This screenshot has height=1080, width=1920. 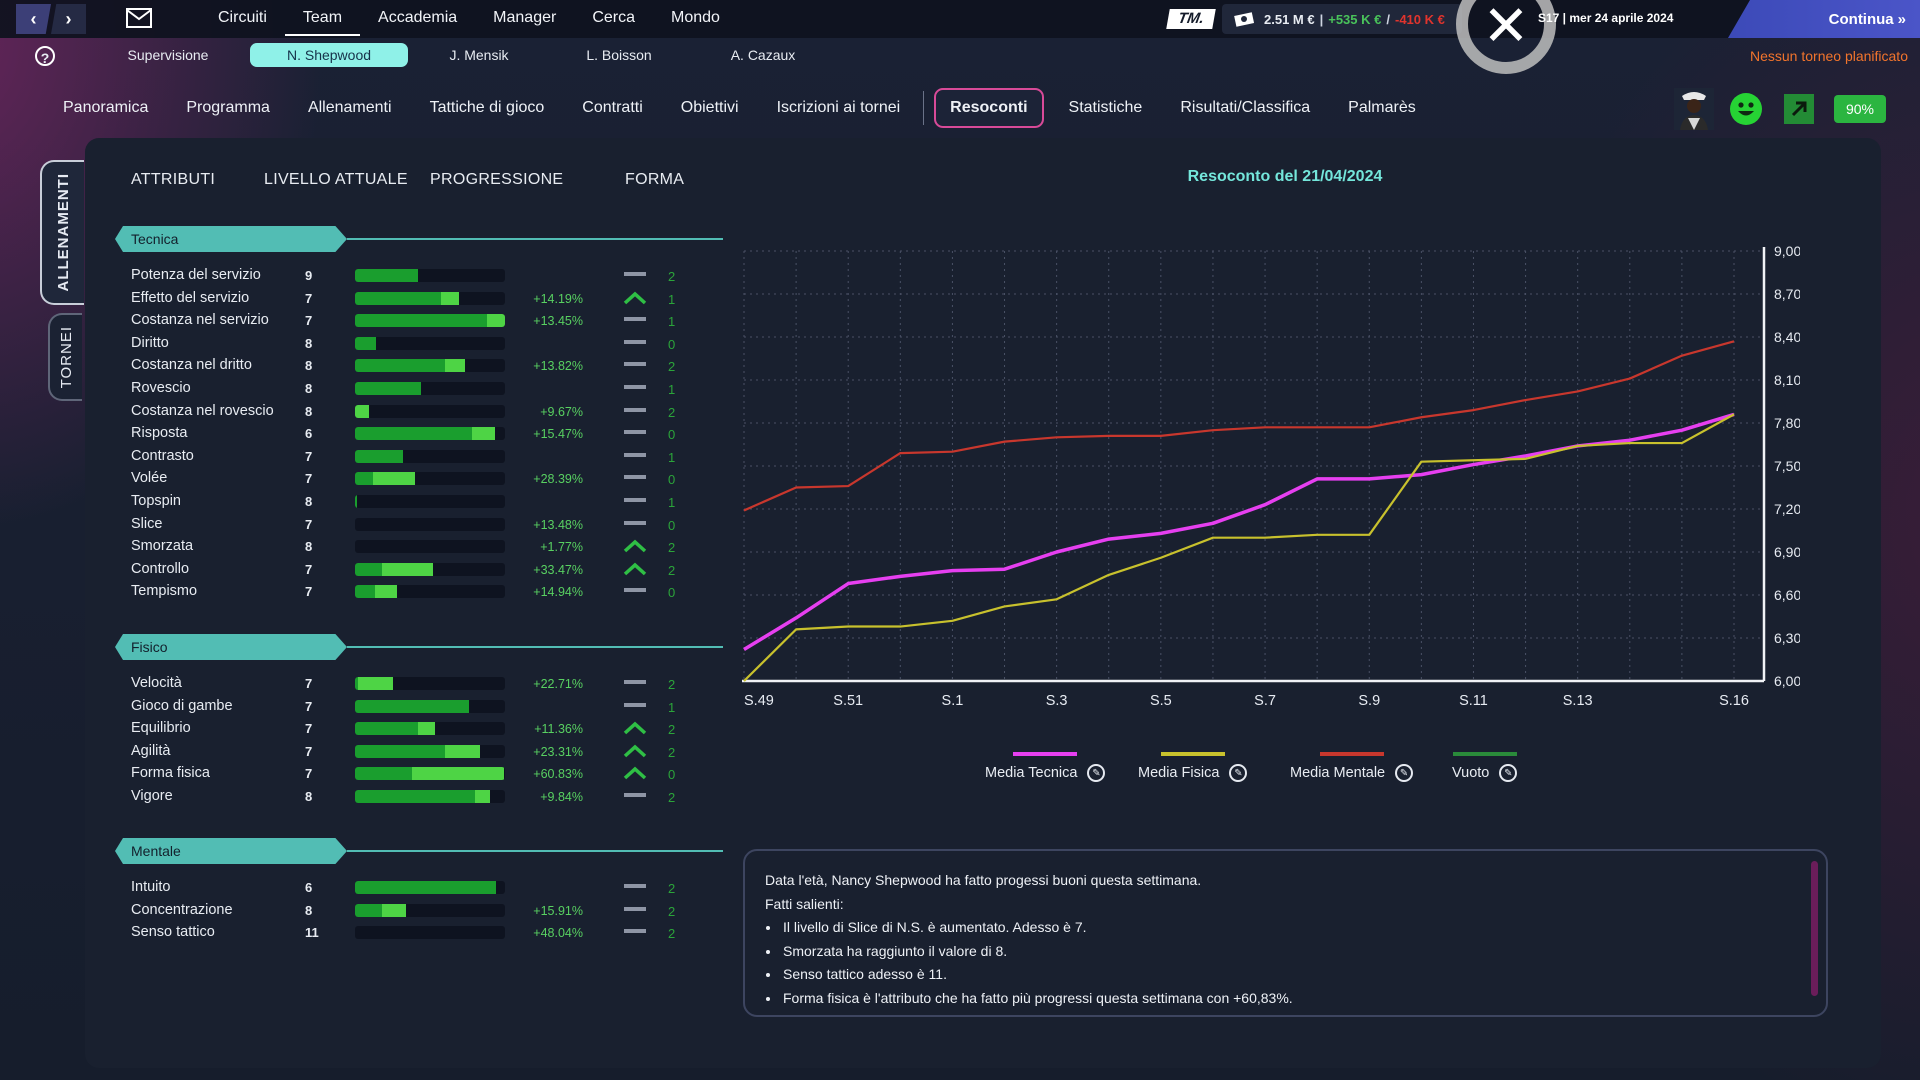 What do you see at coordinates (419, 773) in the screenshot?
I see `attribute-row: Forma fisica 7 +60.83% 0` at bounding box center [419, 773].